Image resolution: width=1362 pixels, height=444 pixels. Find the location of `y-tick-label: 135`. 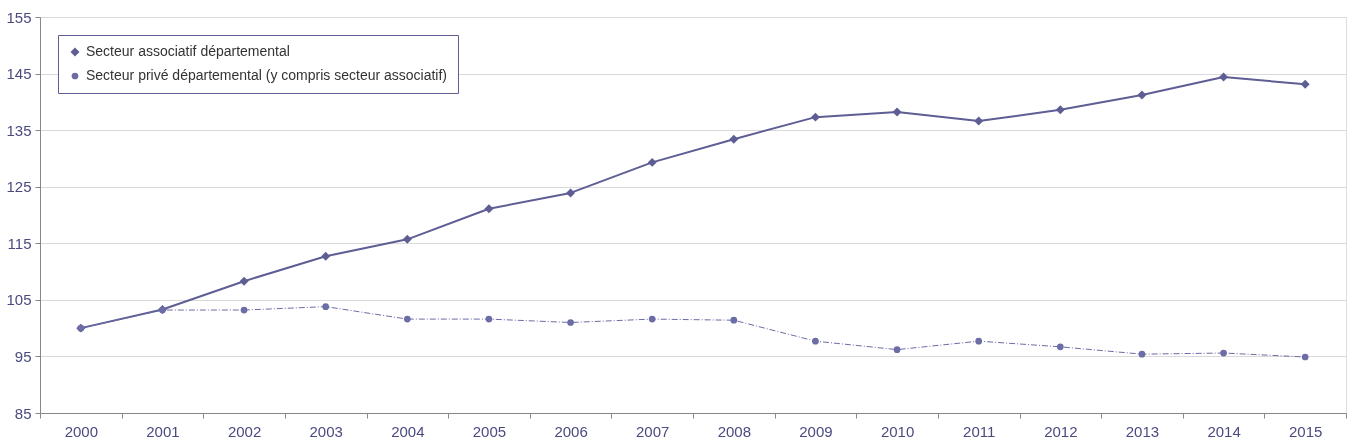

y-tick-label: 135 is located at coordinates (19, 130).